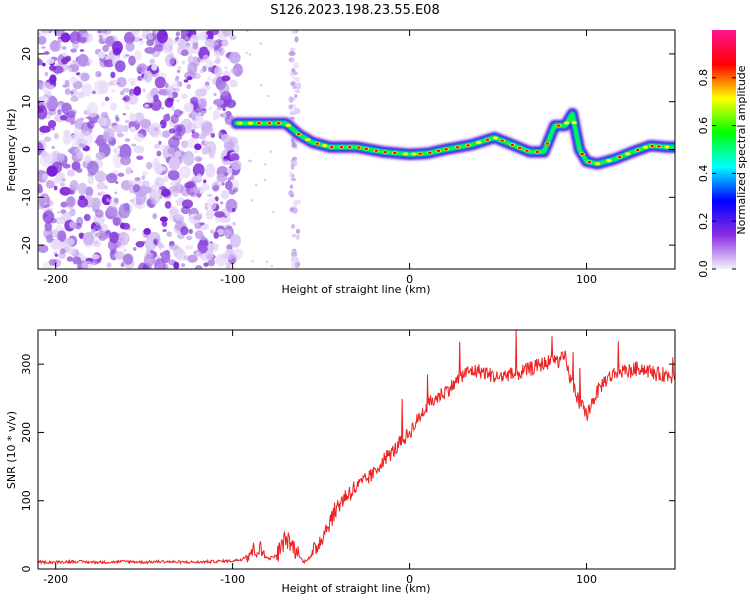 The height and width of the screenshot is (600, 750). What do you see at coordinates (26, 102) in the screenshot?
I see `spectrogram-y-tick-label: 10` at bounding box center [26, 102].